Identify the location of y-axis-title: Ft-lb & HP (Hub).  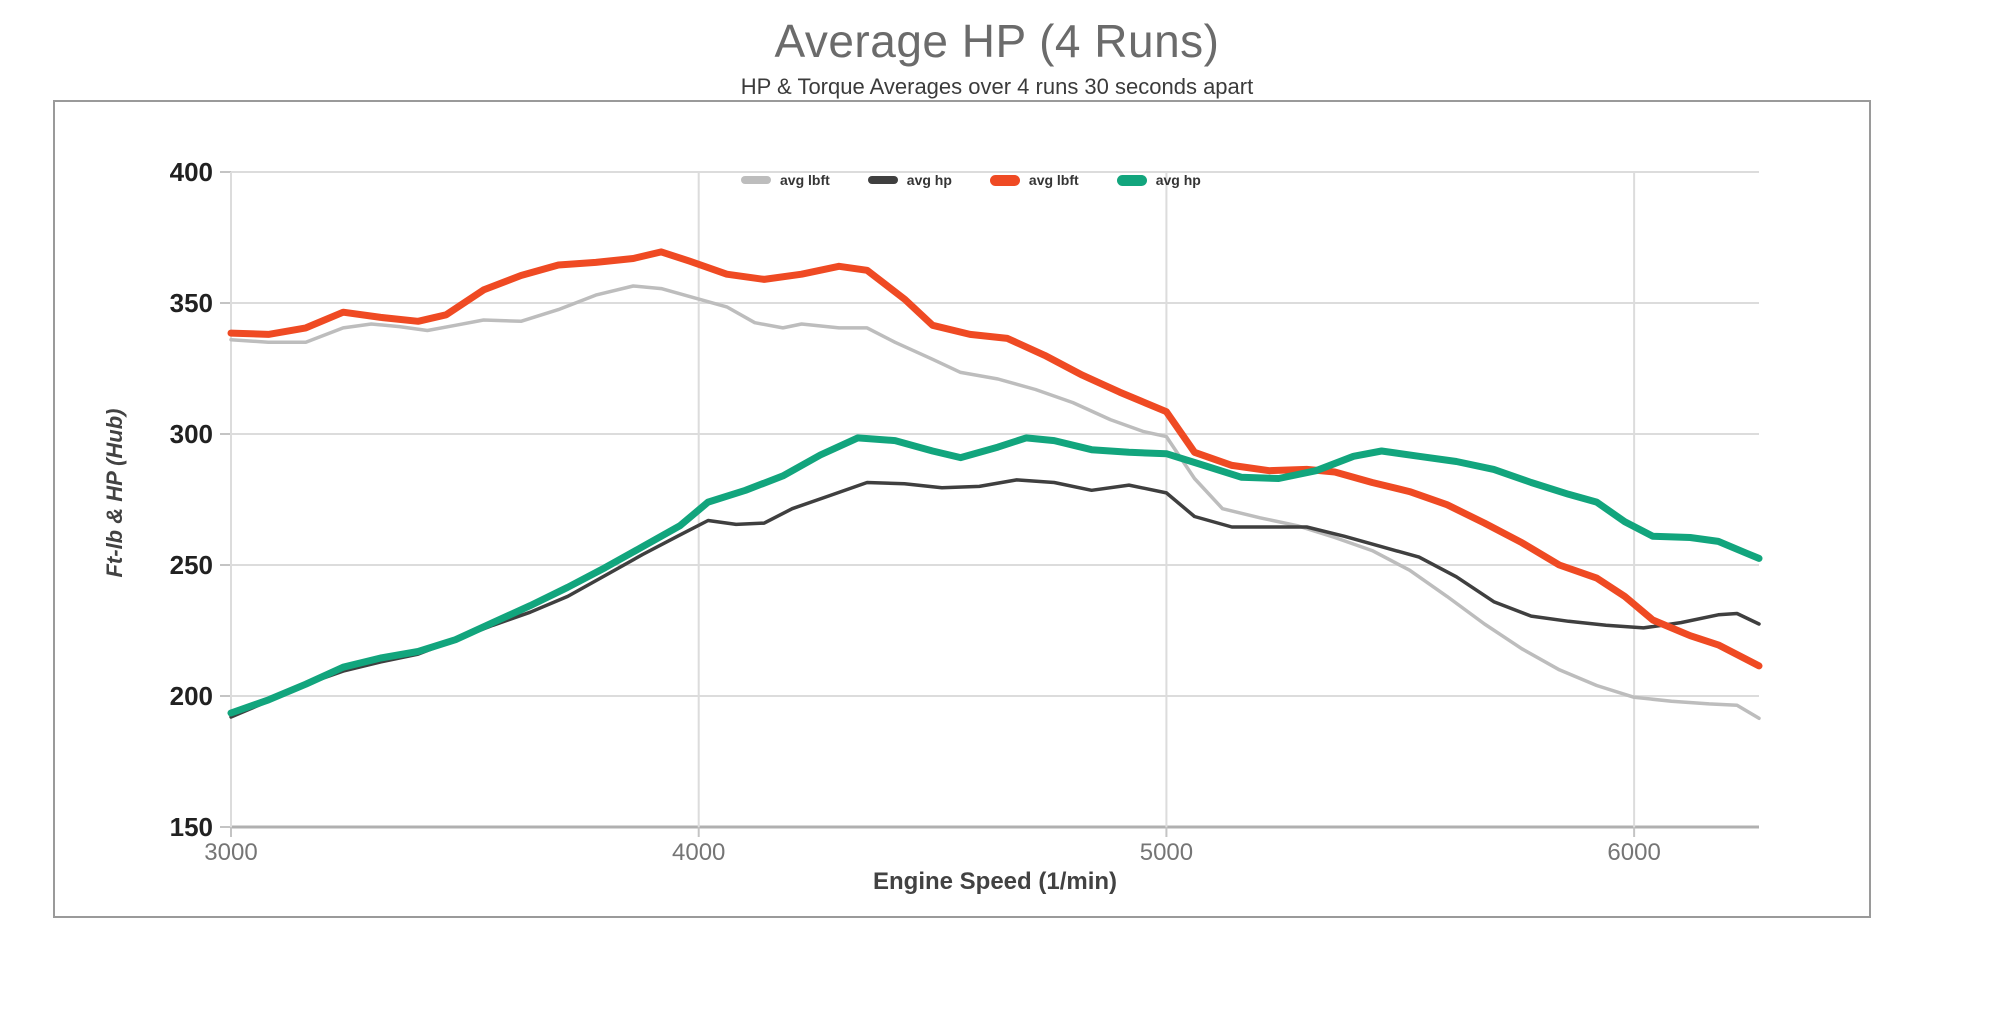
(114, 493).